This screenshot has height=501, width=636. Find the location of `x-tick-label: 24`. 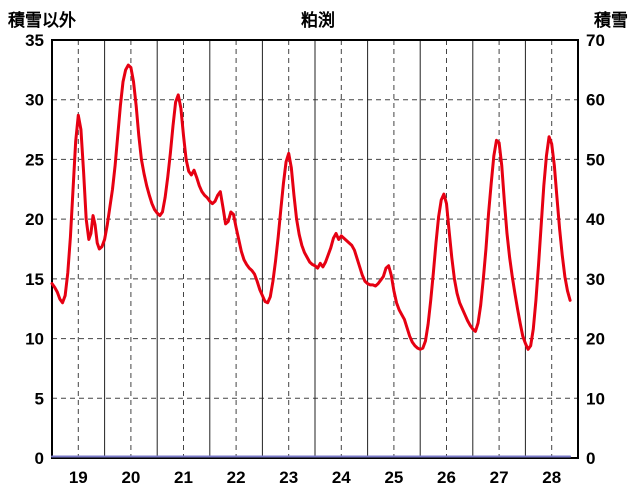

x-tick-label: 24 is located at coordinates (341, 477).